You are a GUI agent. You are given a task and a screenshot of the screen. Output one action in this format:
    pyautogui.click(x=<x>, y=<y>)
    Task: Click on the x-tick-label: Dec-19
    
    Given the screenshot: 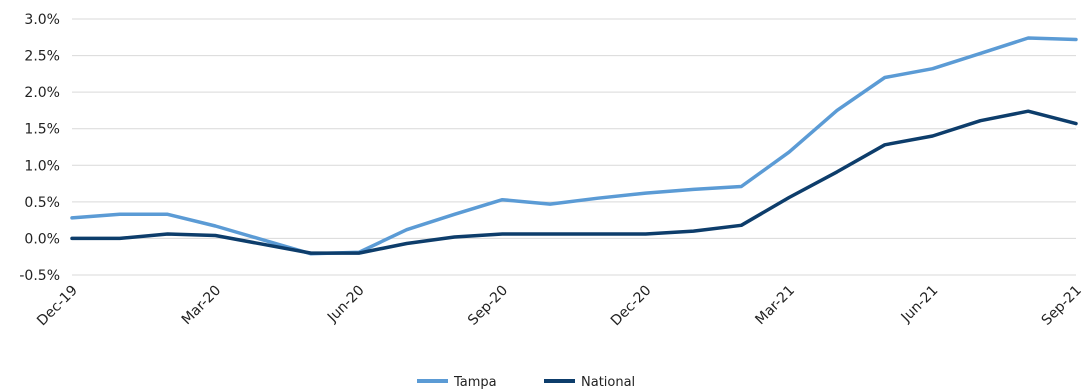 What is the action you would take?
    pyautogui.click(x=57, y=306)
    